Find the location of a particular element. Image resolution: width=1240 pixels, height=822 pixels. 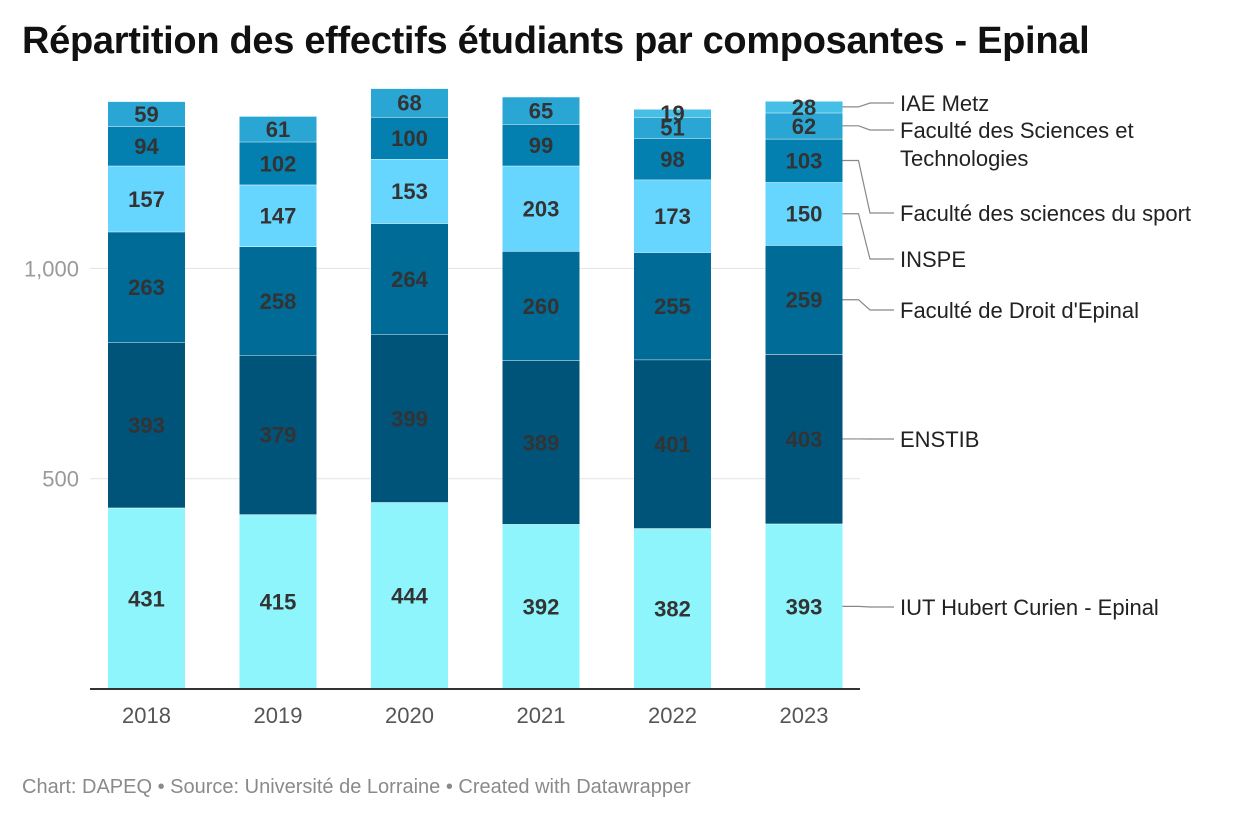

data-label: 431 is located at coordinates (146, 598).